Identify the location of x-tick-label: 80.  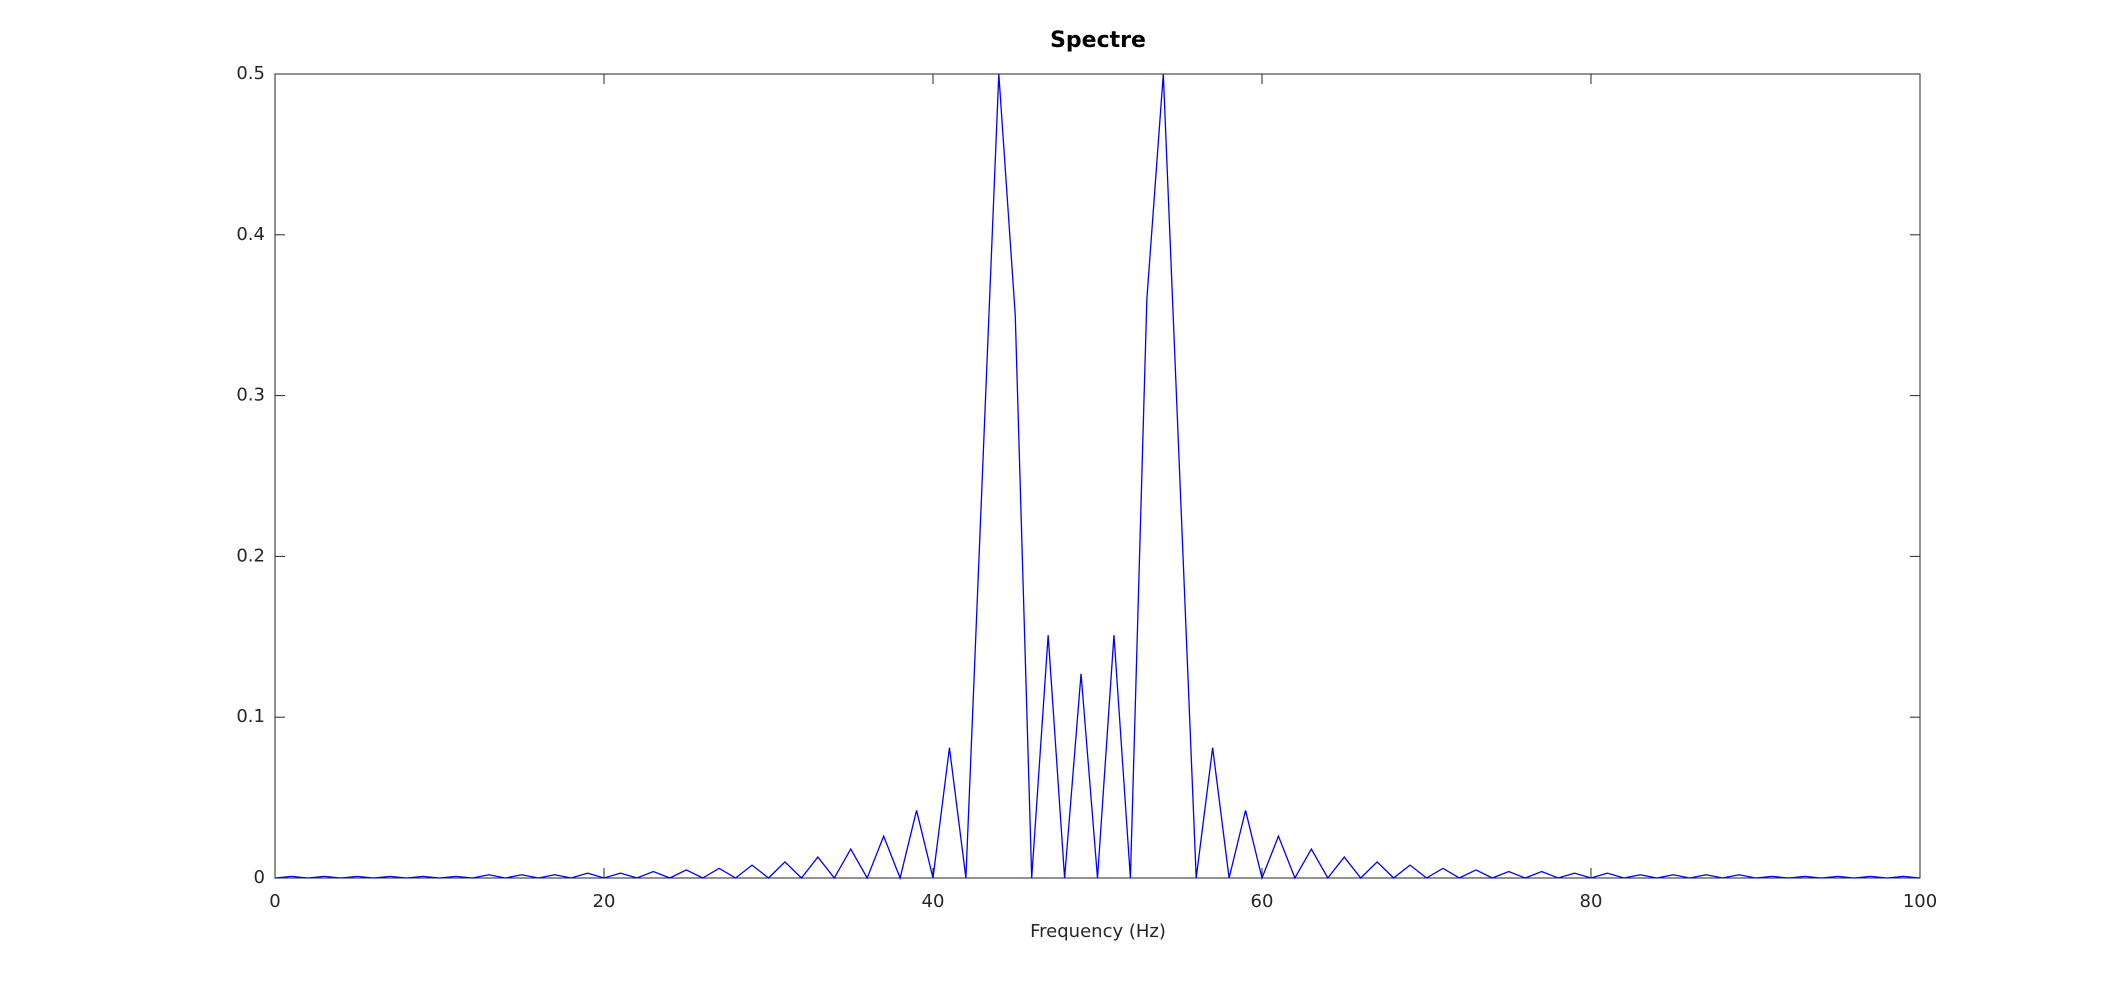
(1591, 901).